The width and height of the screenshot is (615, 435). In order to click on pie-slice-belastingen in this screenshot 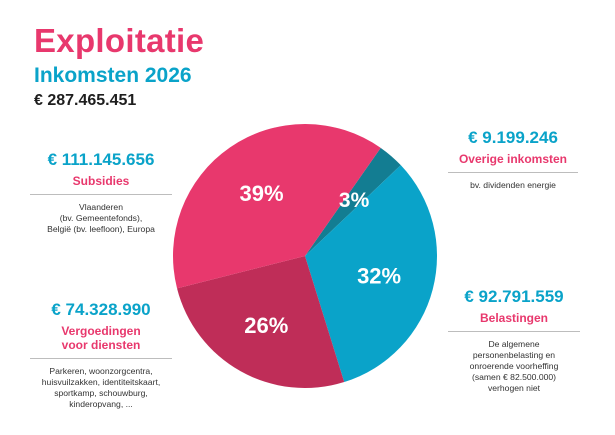, I will do `click(371, 274)`.